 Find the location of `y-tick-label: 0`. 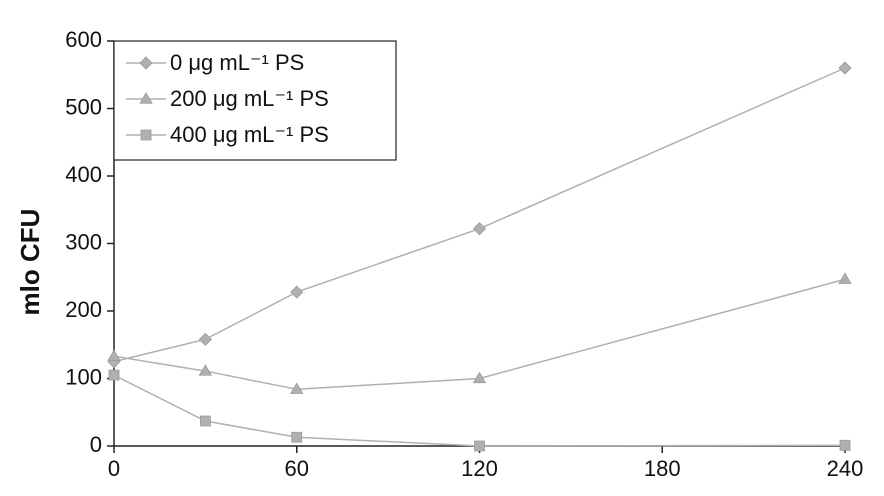

y-tick-label: 0 is located at coordinates (96, 444).